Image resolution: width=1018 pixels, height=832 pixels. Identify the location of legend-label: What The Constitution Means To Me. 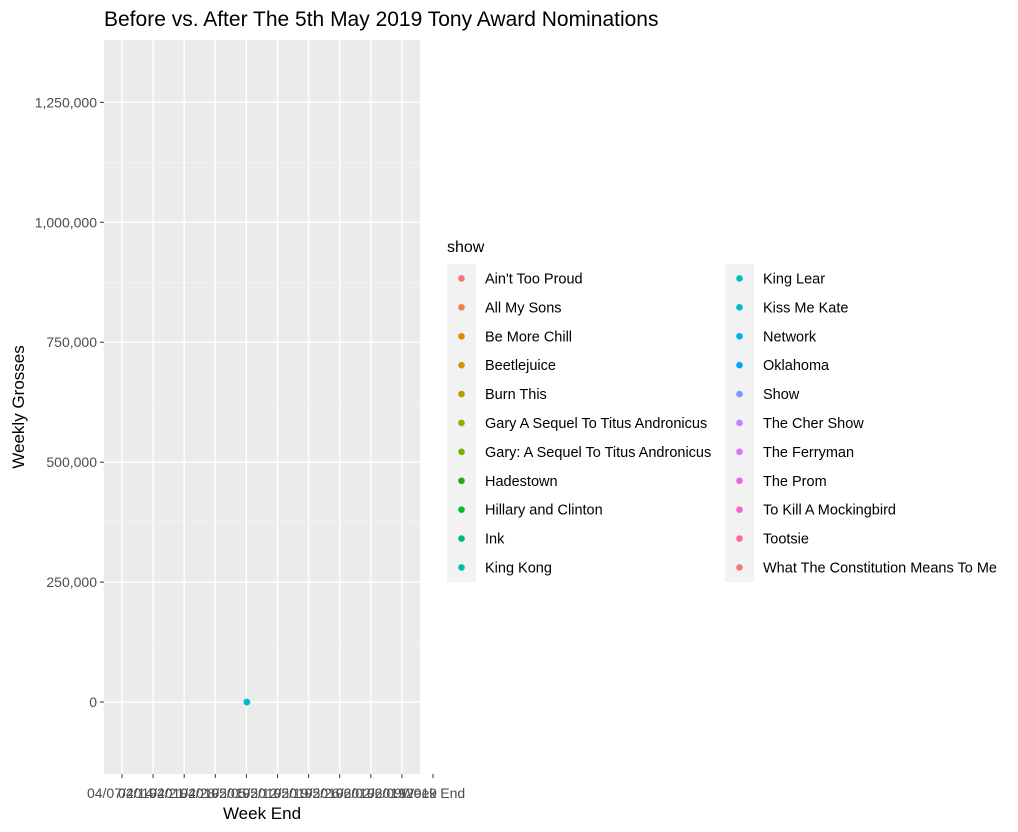
(880, 568).